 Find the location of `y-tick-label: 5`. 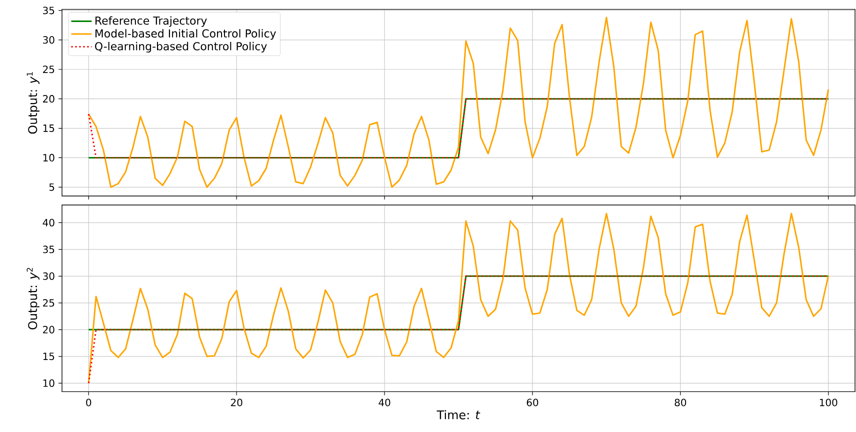

y-tick-label: 5 is located at coordinates (51, 187).